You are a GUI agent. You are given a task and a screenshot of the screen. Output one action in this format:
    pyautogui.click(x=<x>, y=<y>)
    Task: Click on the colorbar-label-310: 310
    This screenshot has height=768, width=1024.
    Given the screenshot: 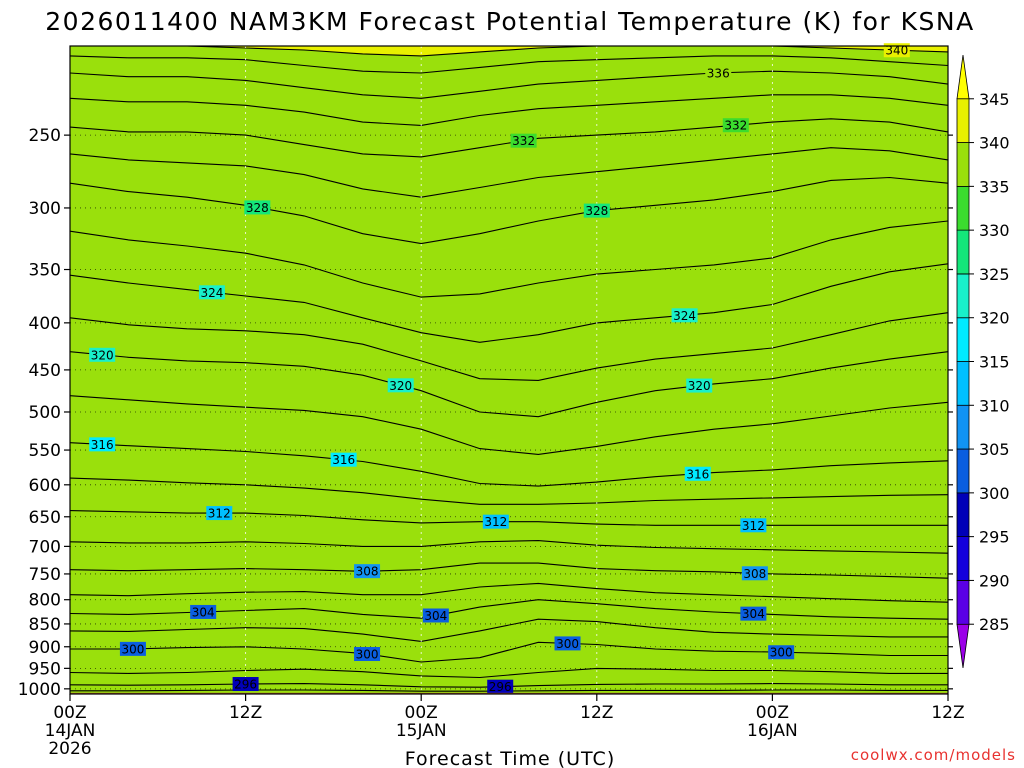 What is the action you would take?
    pyautogui.click(x=994, y=405)
    